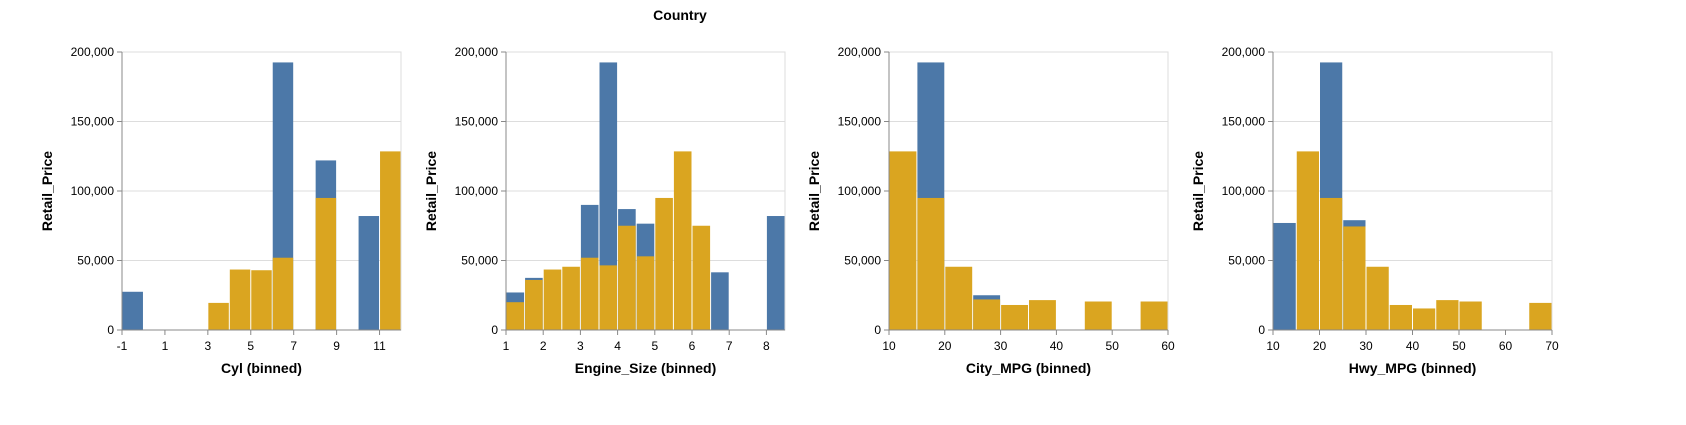  I want to click on legend-title: Country, so click(680, 15).